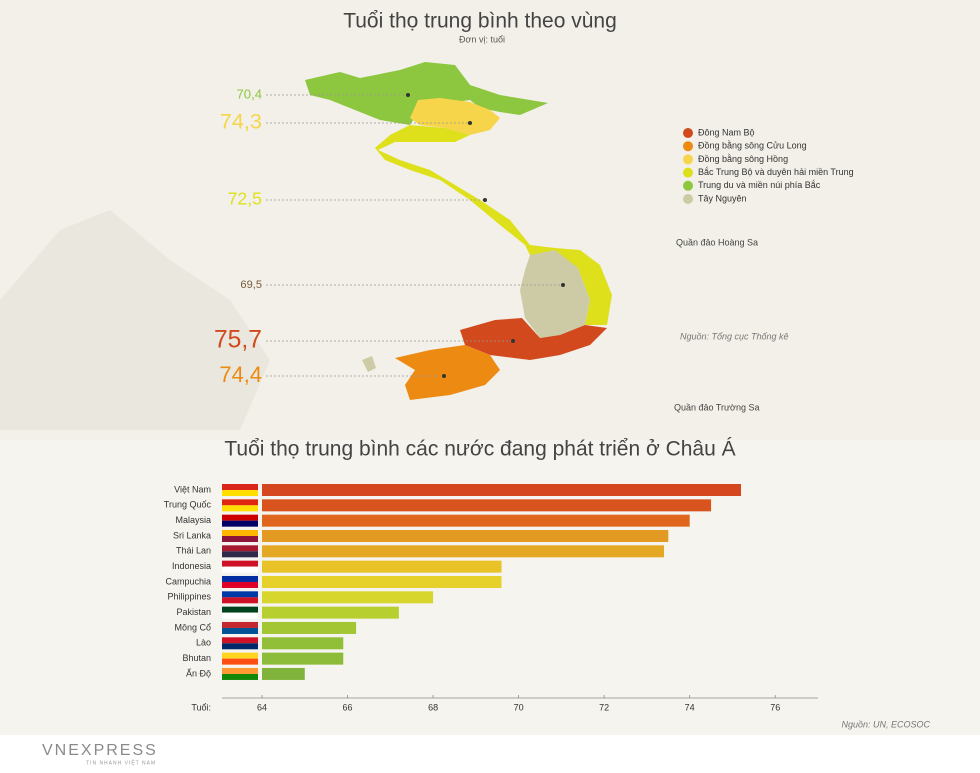 This screenshot has height=773, width=980. What do you see at coordinates (776, 172) in the screenshot?
I see `legend-label: Bắc Trung Bộ và duyên hải miền Trung` at bounding box center [776, 172].